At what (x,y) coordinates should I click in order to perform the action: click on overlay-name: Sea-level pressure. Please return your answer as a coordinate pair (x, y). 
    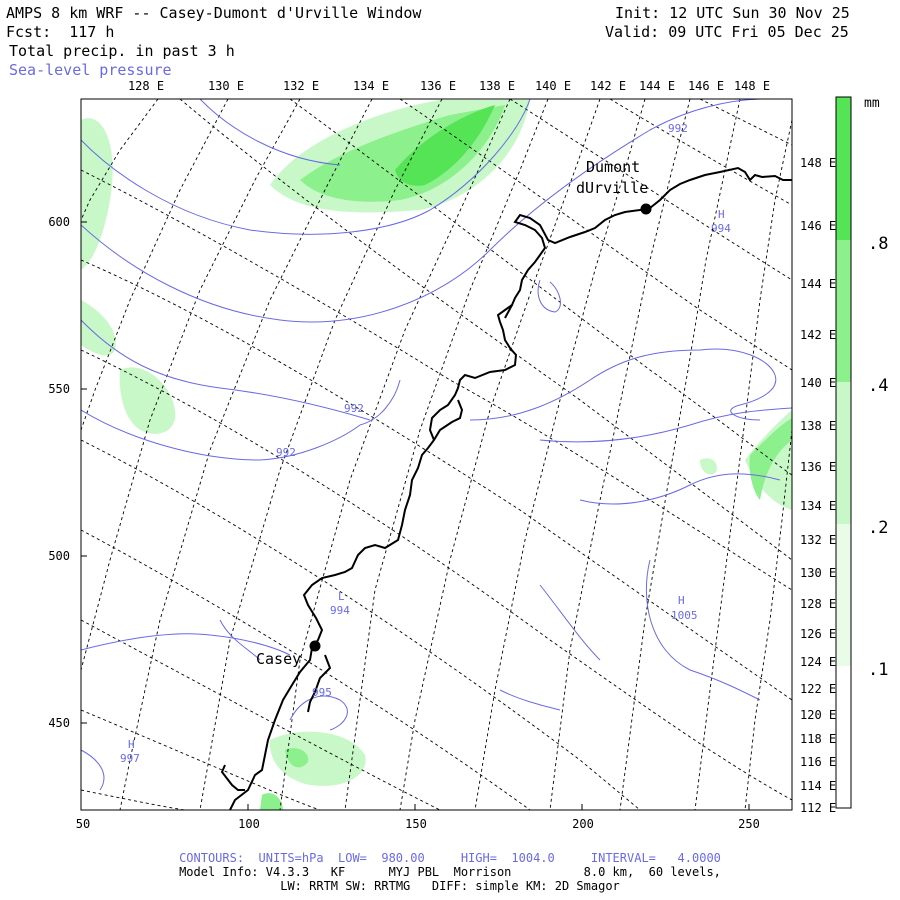
    Looking at the image, I should click on (90, 70).